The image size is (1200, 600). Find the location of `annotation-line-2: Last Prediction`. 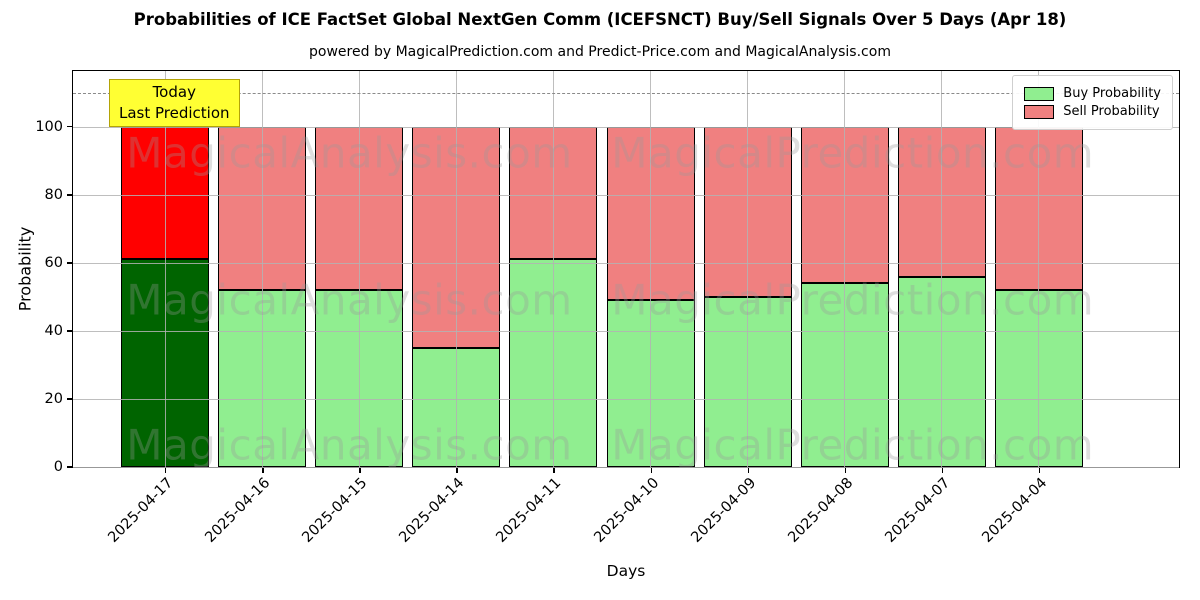

annotation-line-2: Last Prediction is located at coordinates (174, 113).